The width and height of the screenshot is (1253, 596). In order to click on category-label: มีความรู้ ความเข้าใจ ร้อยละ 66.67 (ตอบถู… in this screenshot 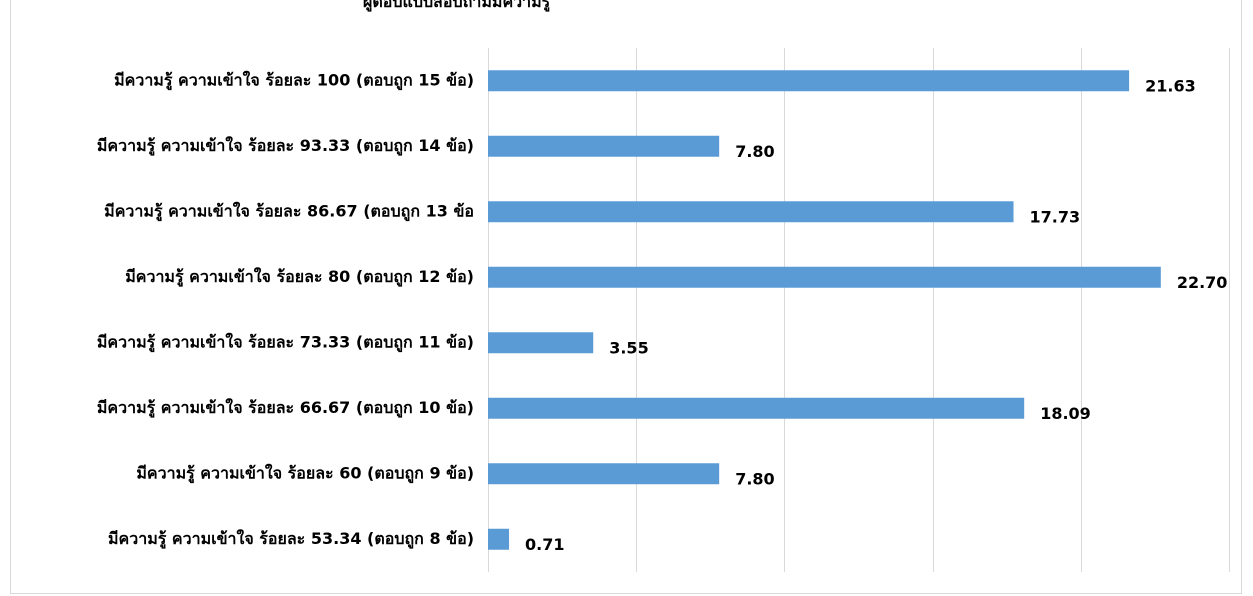, I will do `click(285, 408)`.